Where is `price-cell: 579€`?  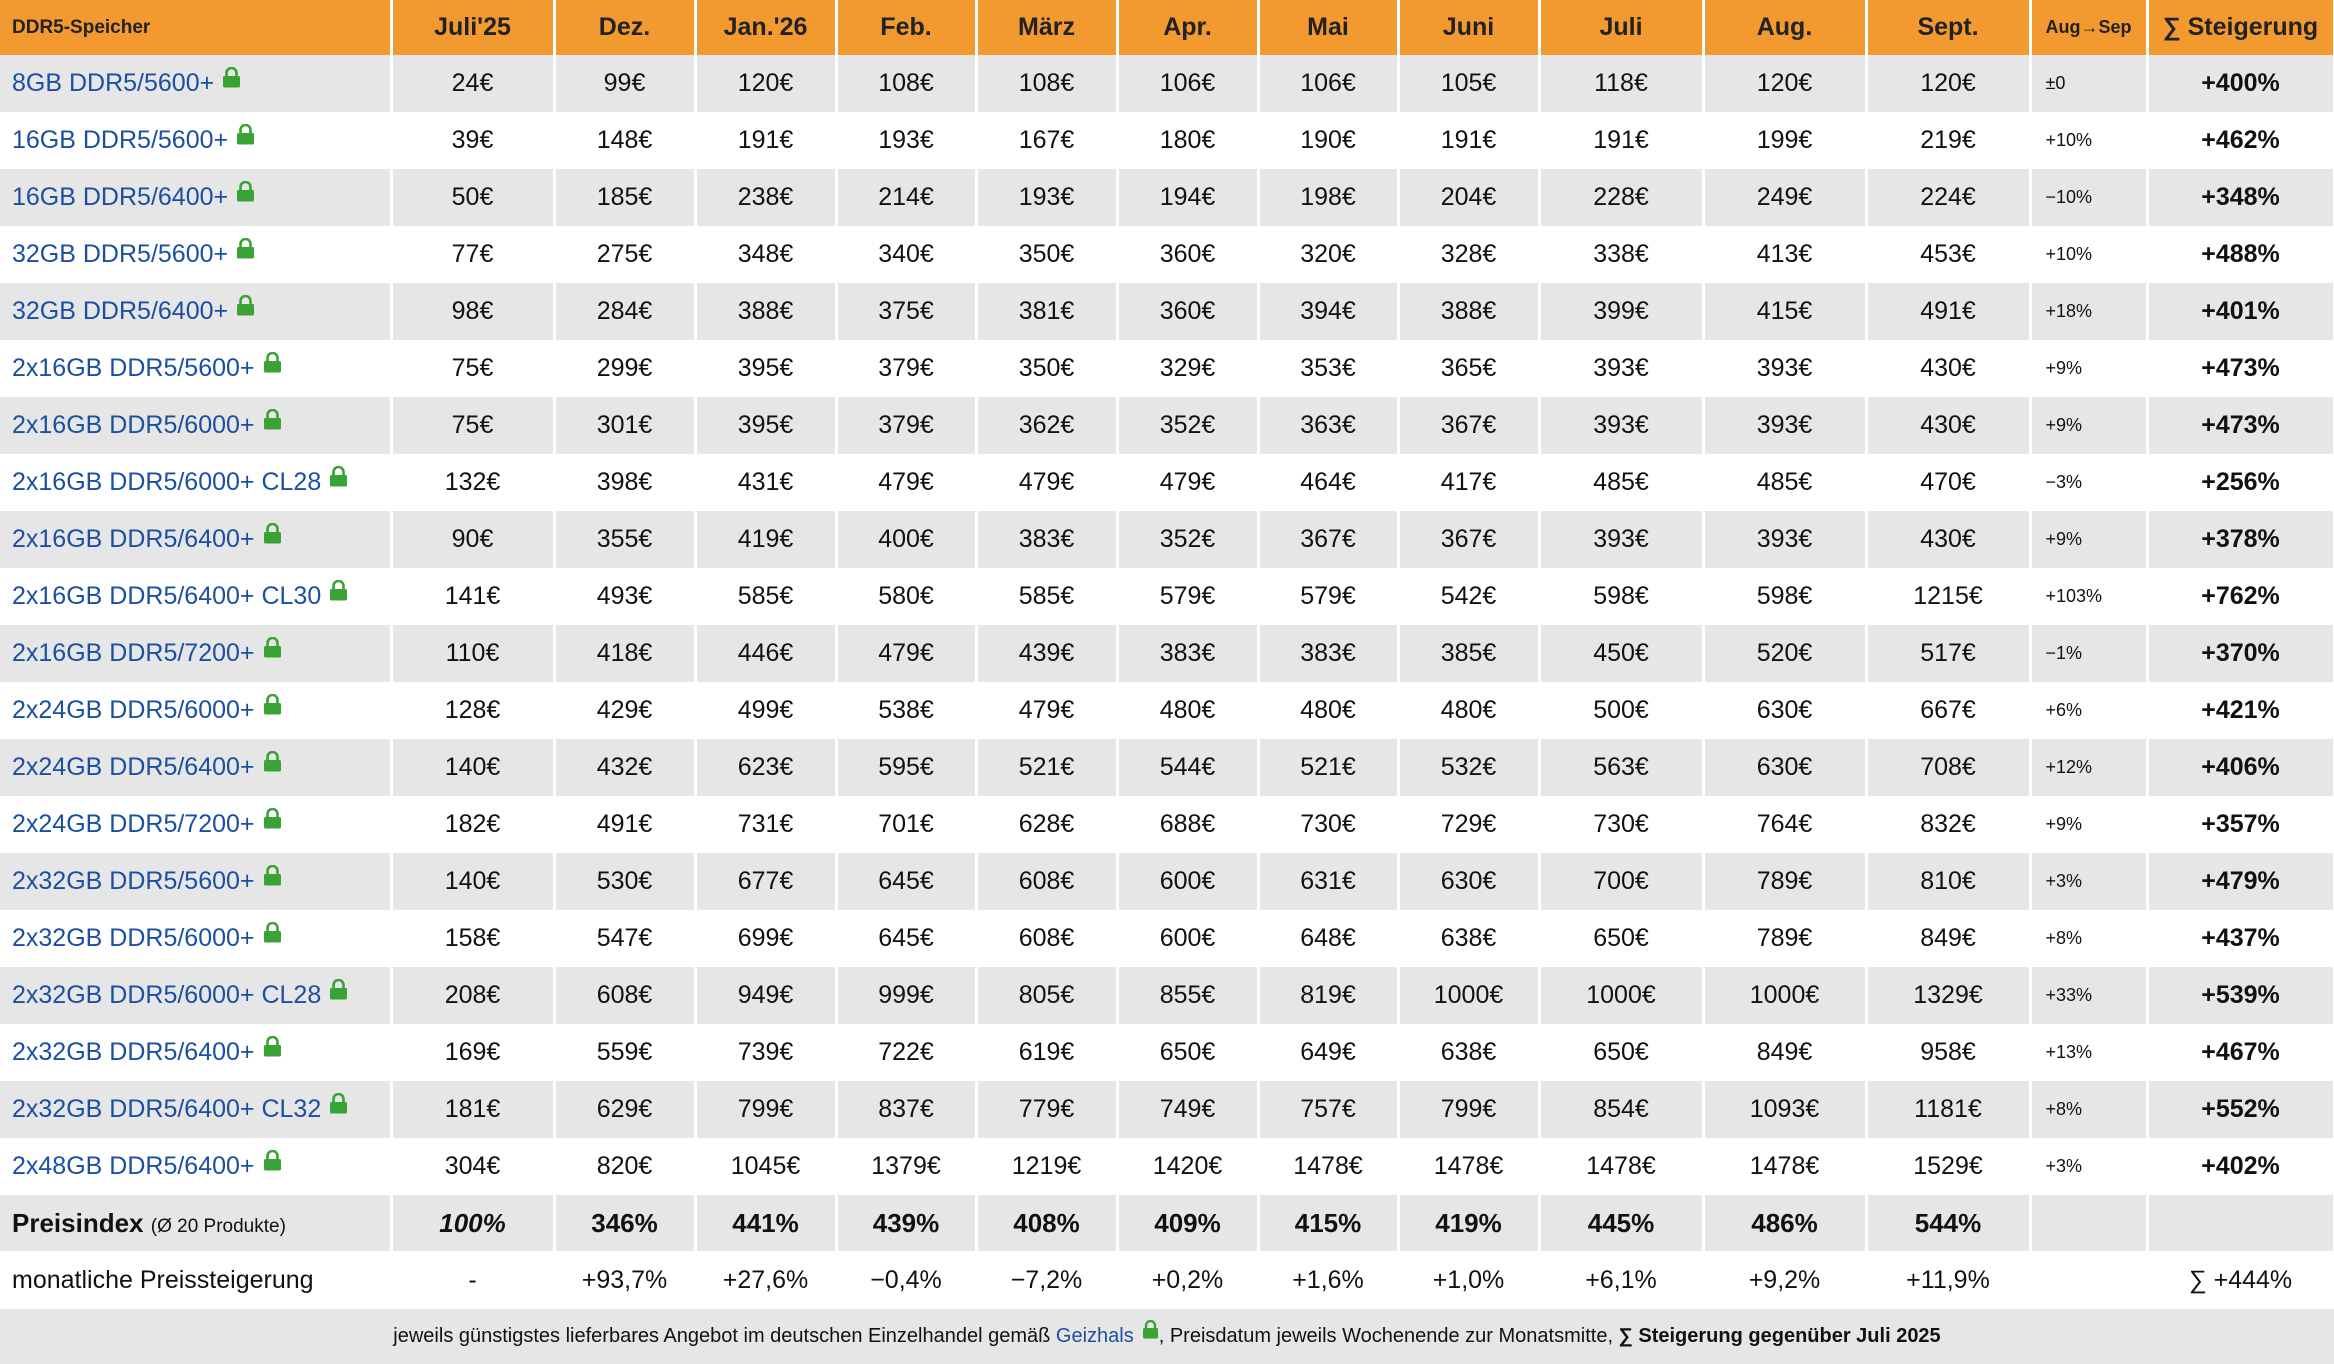 price-cell: 579€ is located at coordinates (1188, 596).